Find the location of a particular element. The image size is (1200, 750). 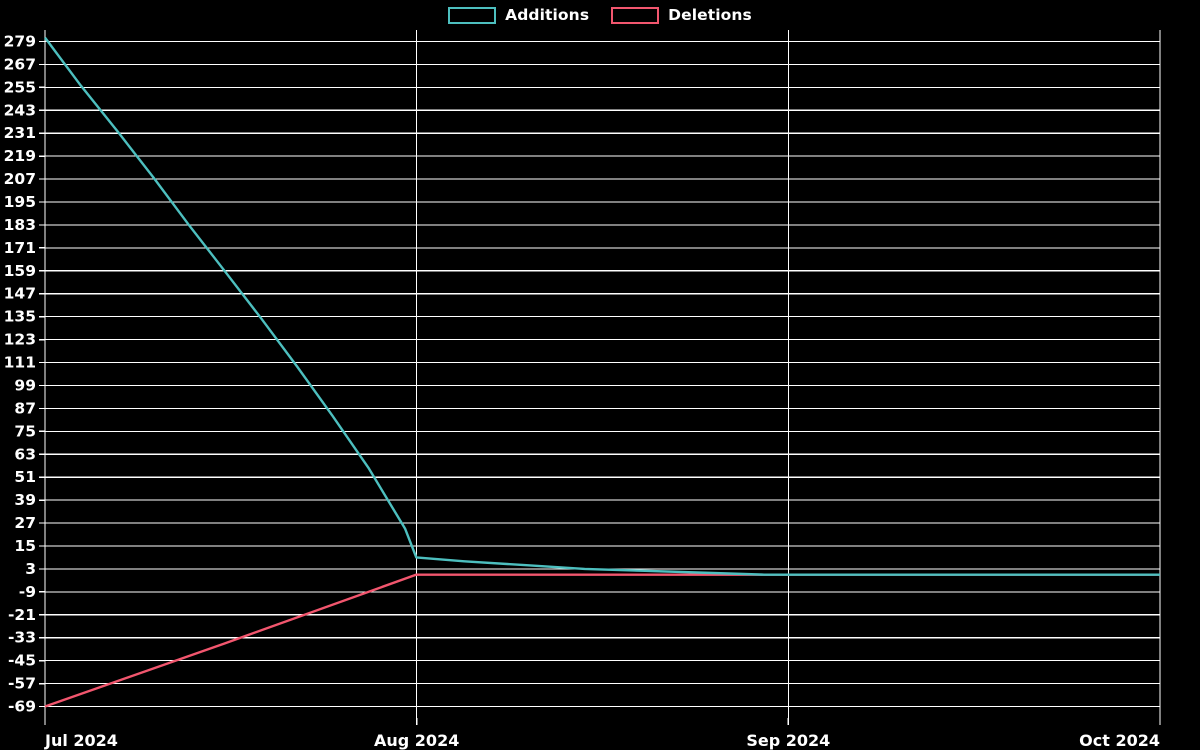

y-axis-tick-label: 159 is located at coordinates (20, 271).